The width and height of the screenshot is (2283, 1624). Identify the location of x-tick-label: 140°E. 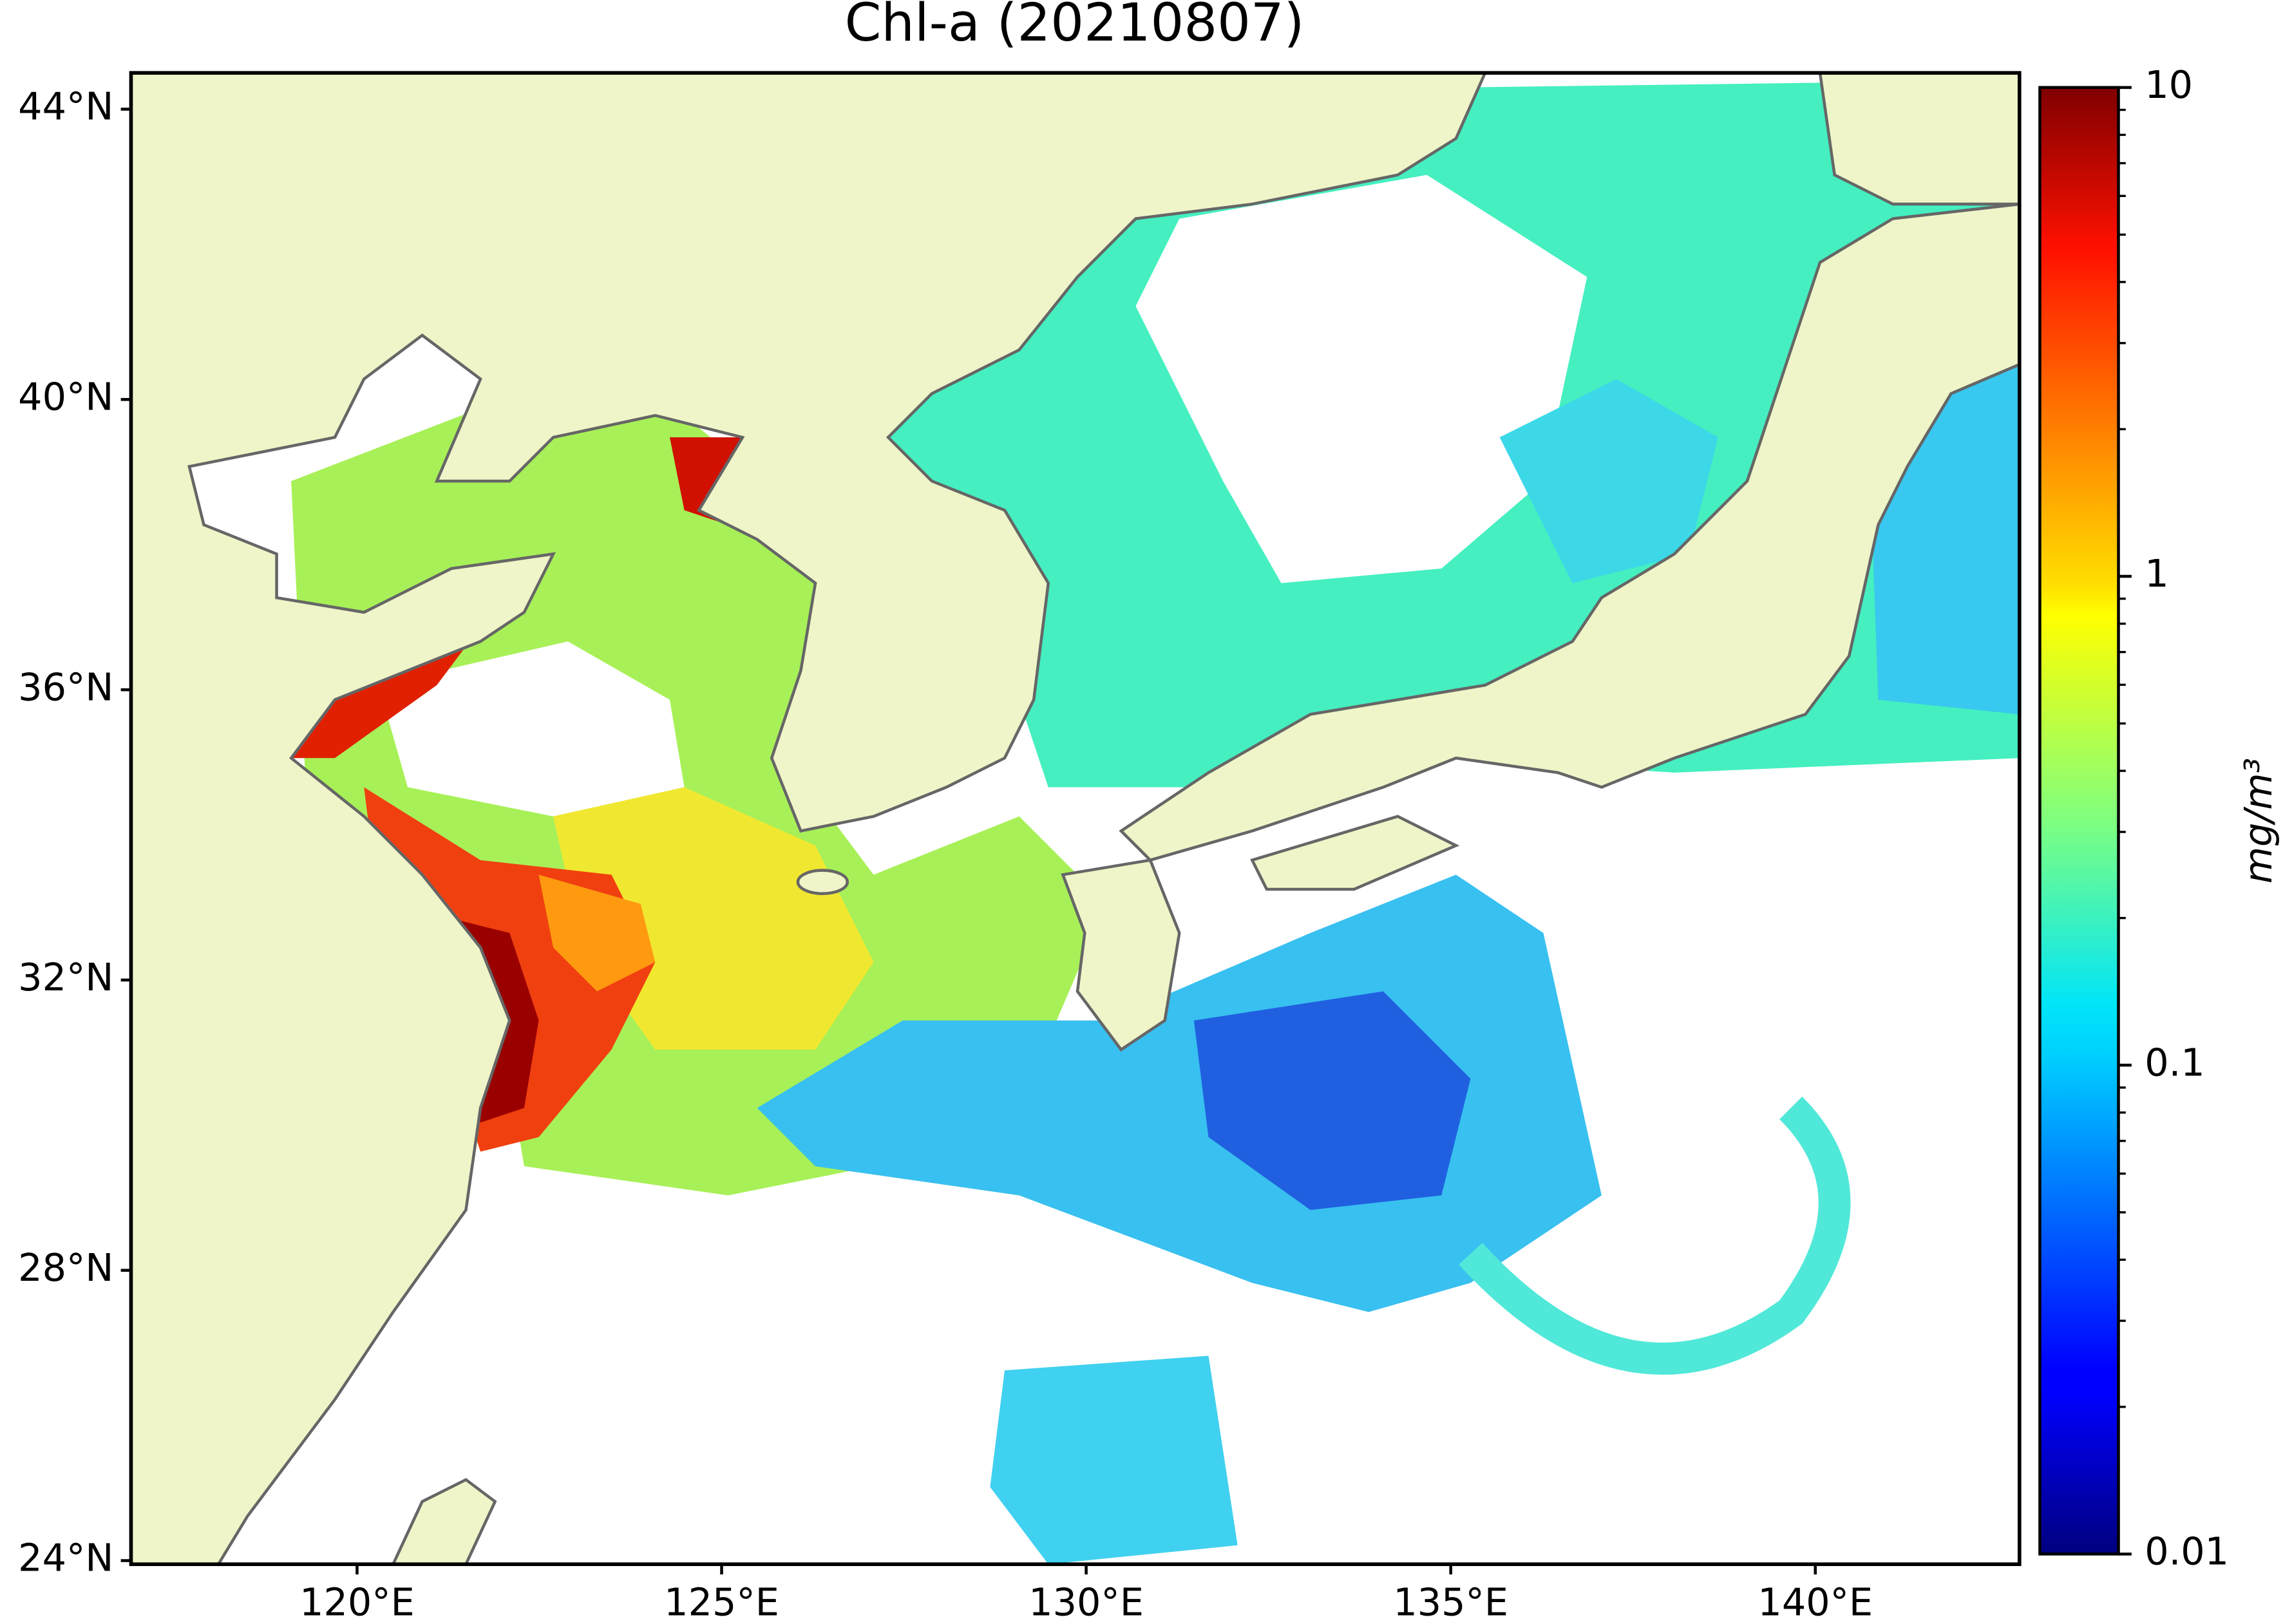
(1815, 1602).